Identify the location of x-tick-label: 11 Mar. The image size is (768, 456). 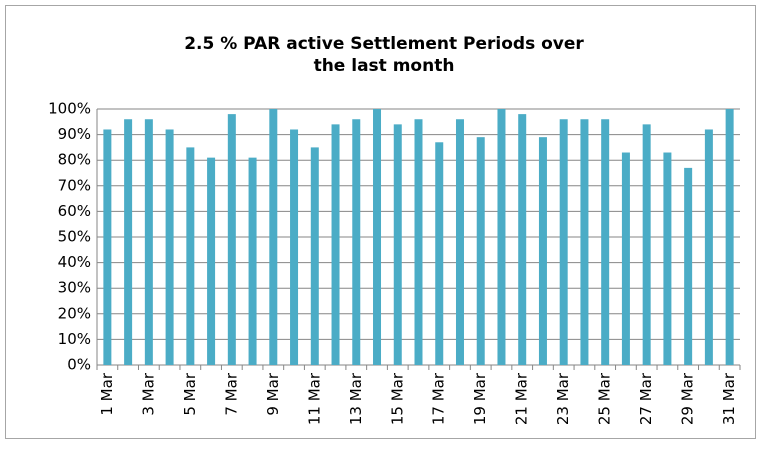
(314, 398).